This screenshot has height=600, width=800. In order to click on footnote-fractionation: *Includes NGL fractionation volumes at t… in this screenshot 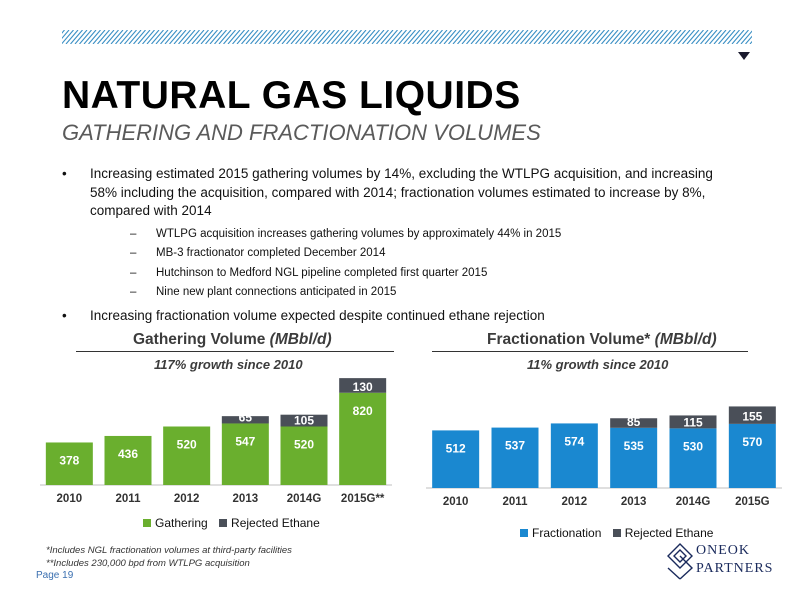, I will do `click(169, 550)`.